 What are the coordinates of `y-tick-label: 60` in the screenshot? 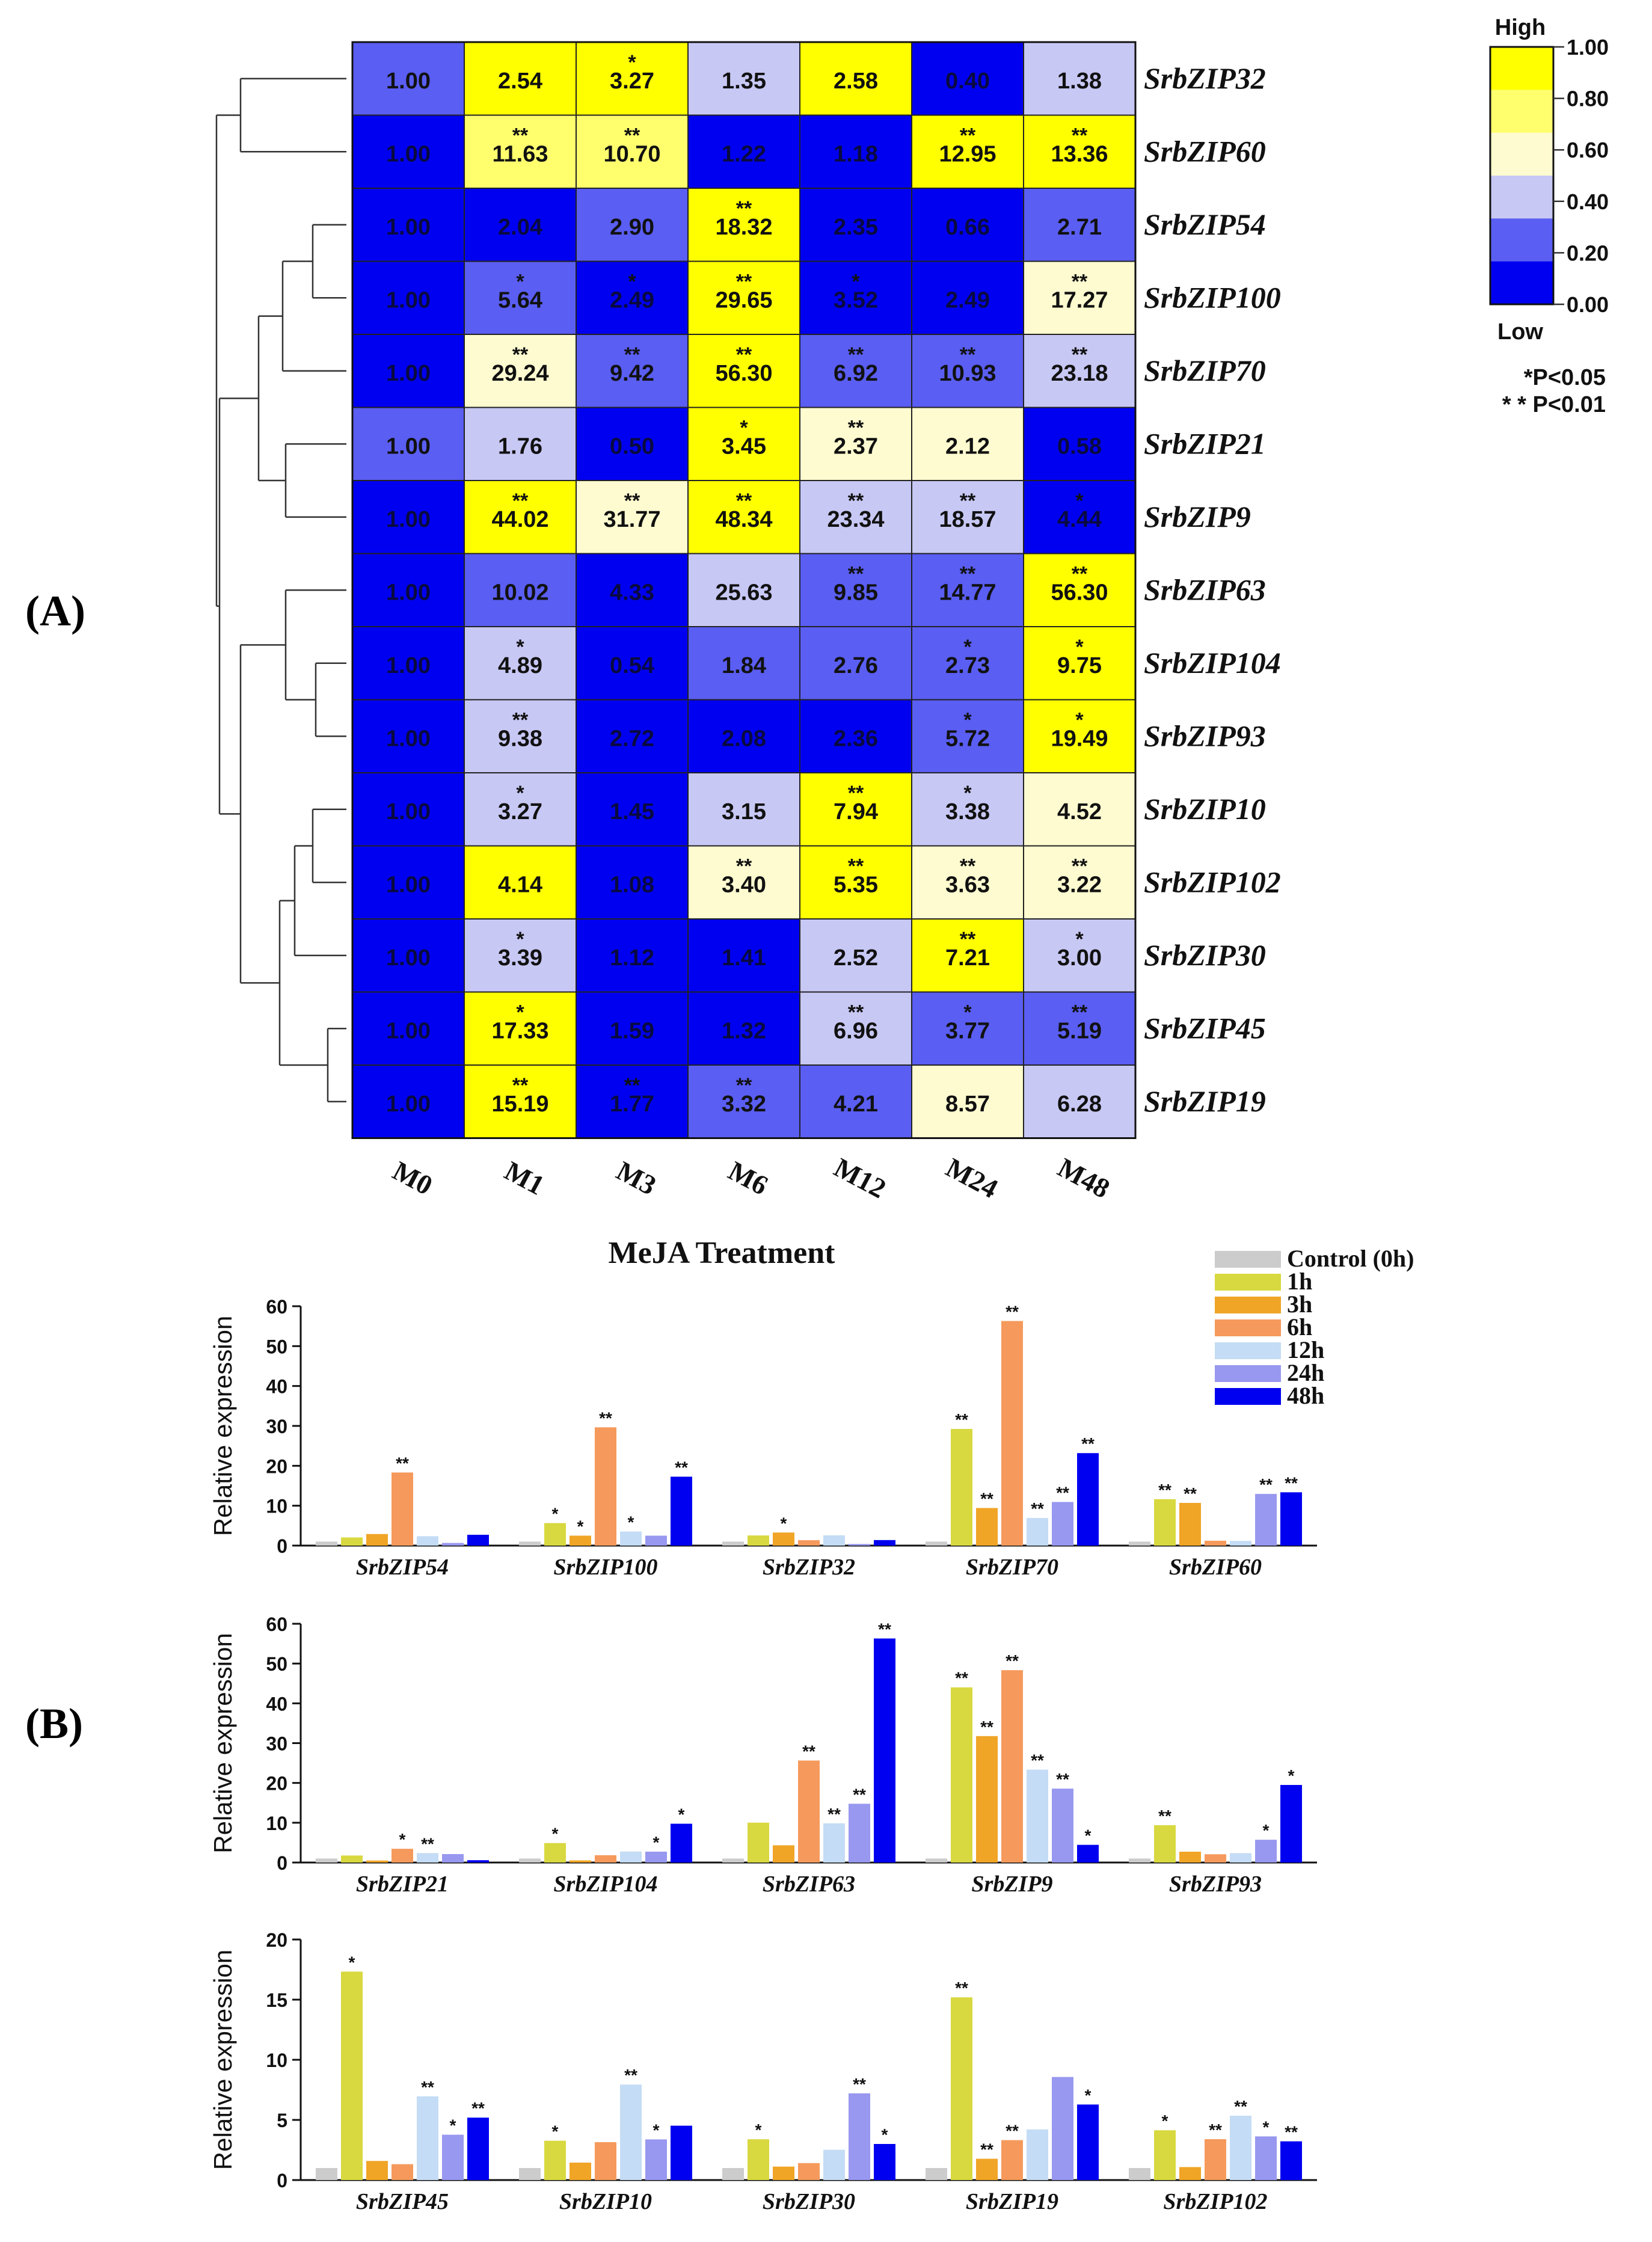 It's located at (276, 1624).